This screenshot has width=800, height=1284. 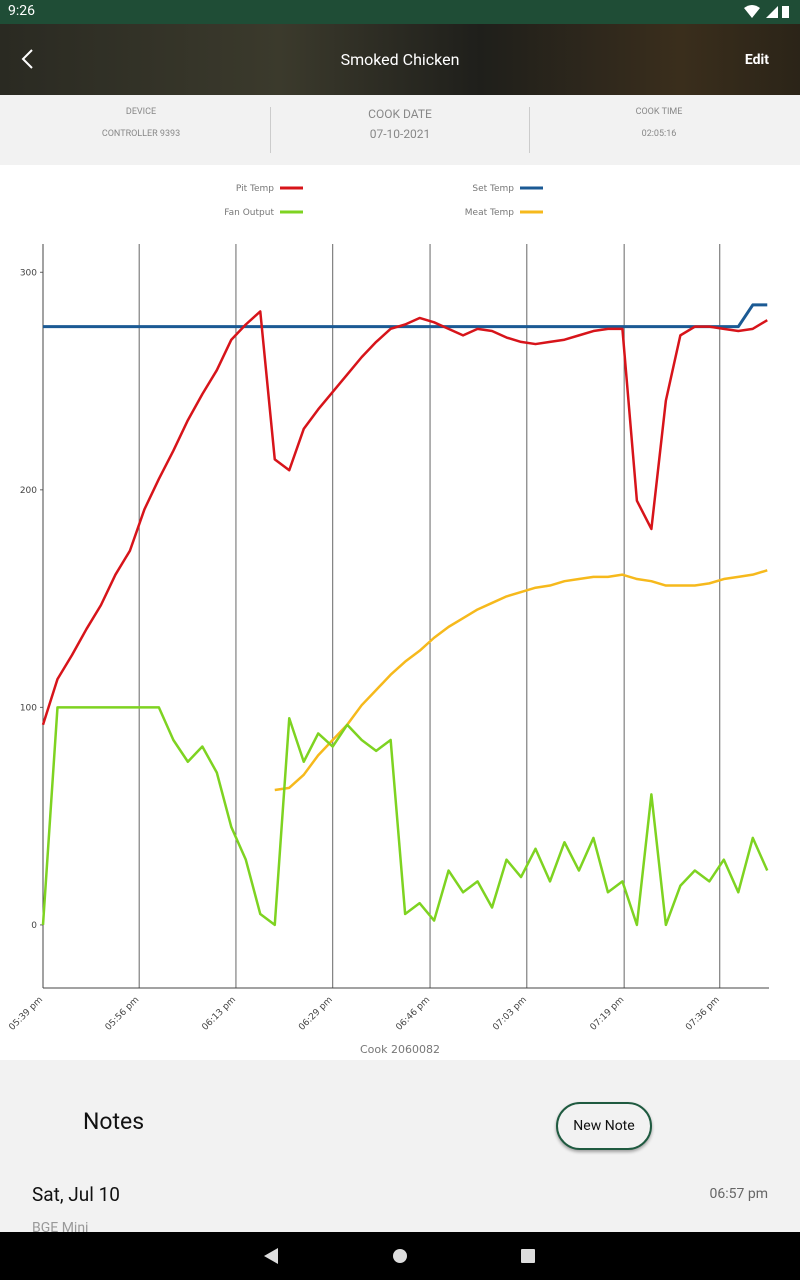 I want to click on x-tick-label: 06:46 pm, so click(x=413, y=1014).